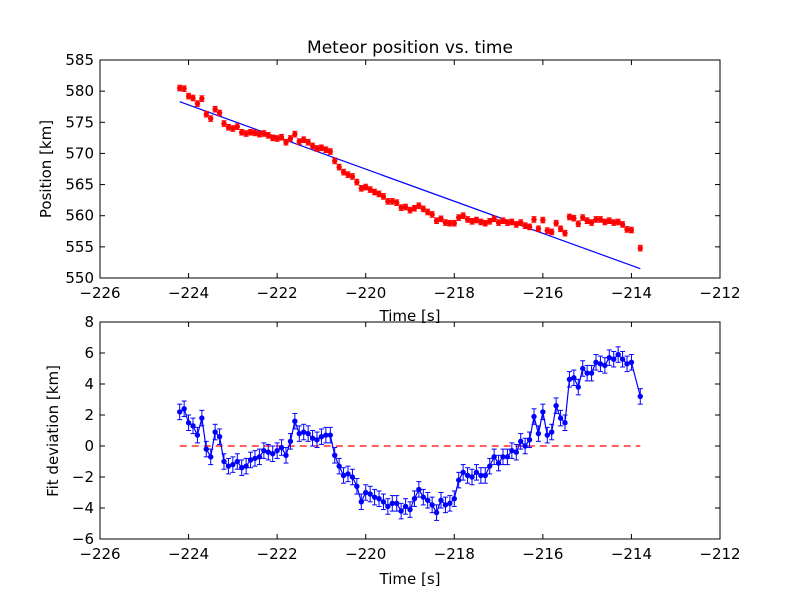 The height and width of the screenshot is (600, 800). What do you see at coordinates (79, 185) in the screenshot?
I see `position-y-tick-label: 565` at bounding box center [79, 185].